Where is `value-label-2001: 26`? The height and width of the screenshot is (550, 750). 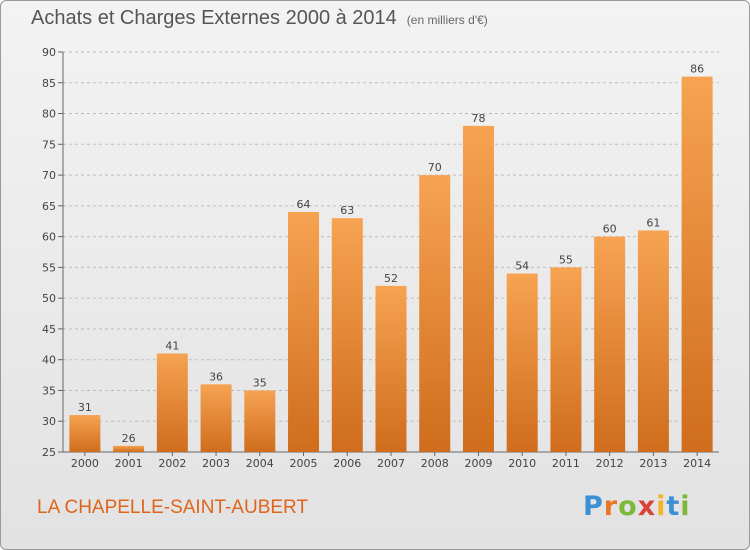
value-label-2001: 26 is located at coordinates (129, 438).